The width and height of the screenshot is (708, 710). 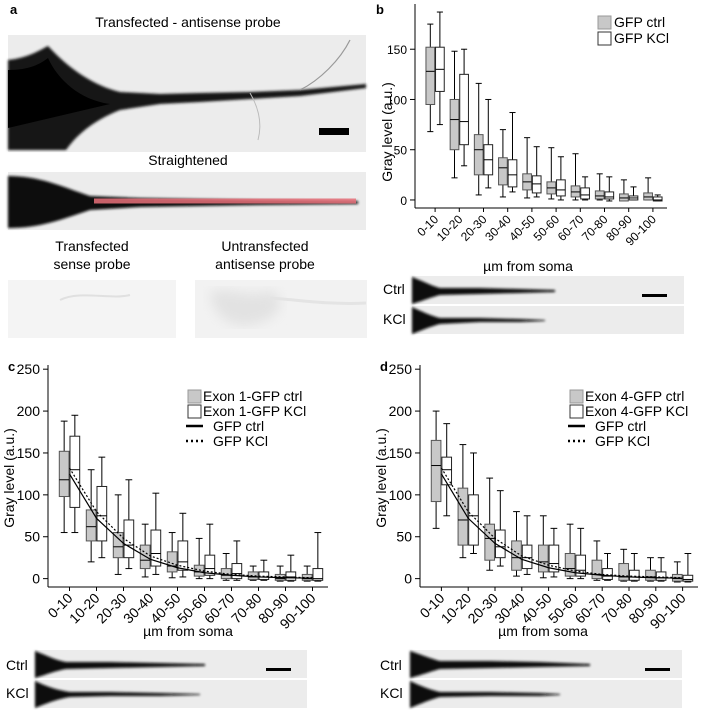 I want to click on b-strip-ctrl-label: Ctrl, so click(x=394, y=289).